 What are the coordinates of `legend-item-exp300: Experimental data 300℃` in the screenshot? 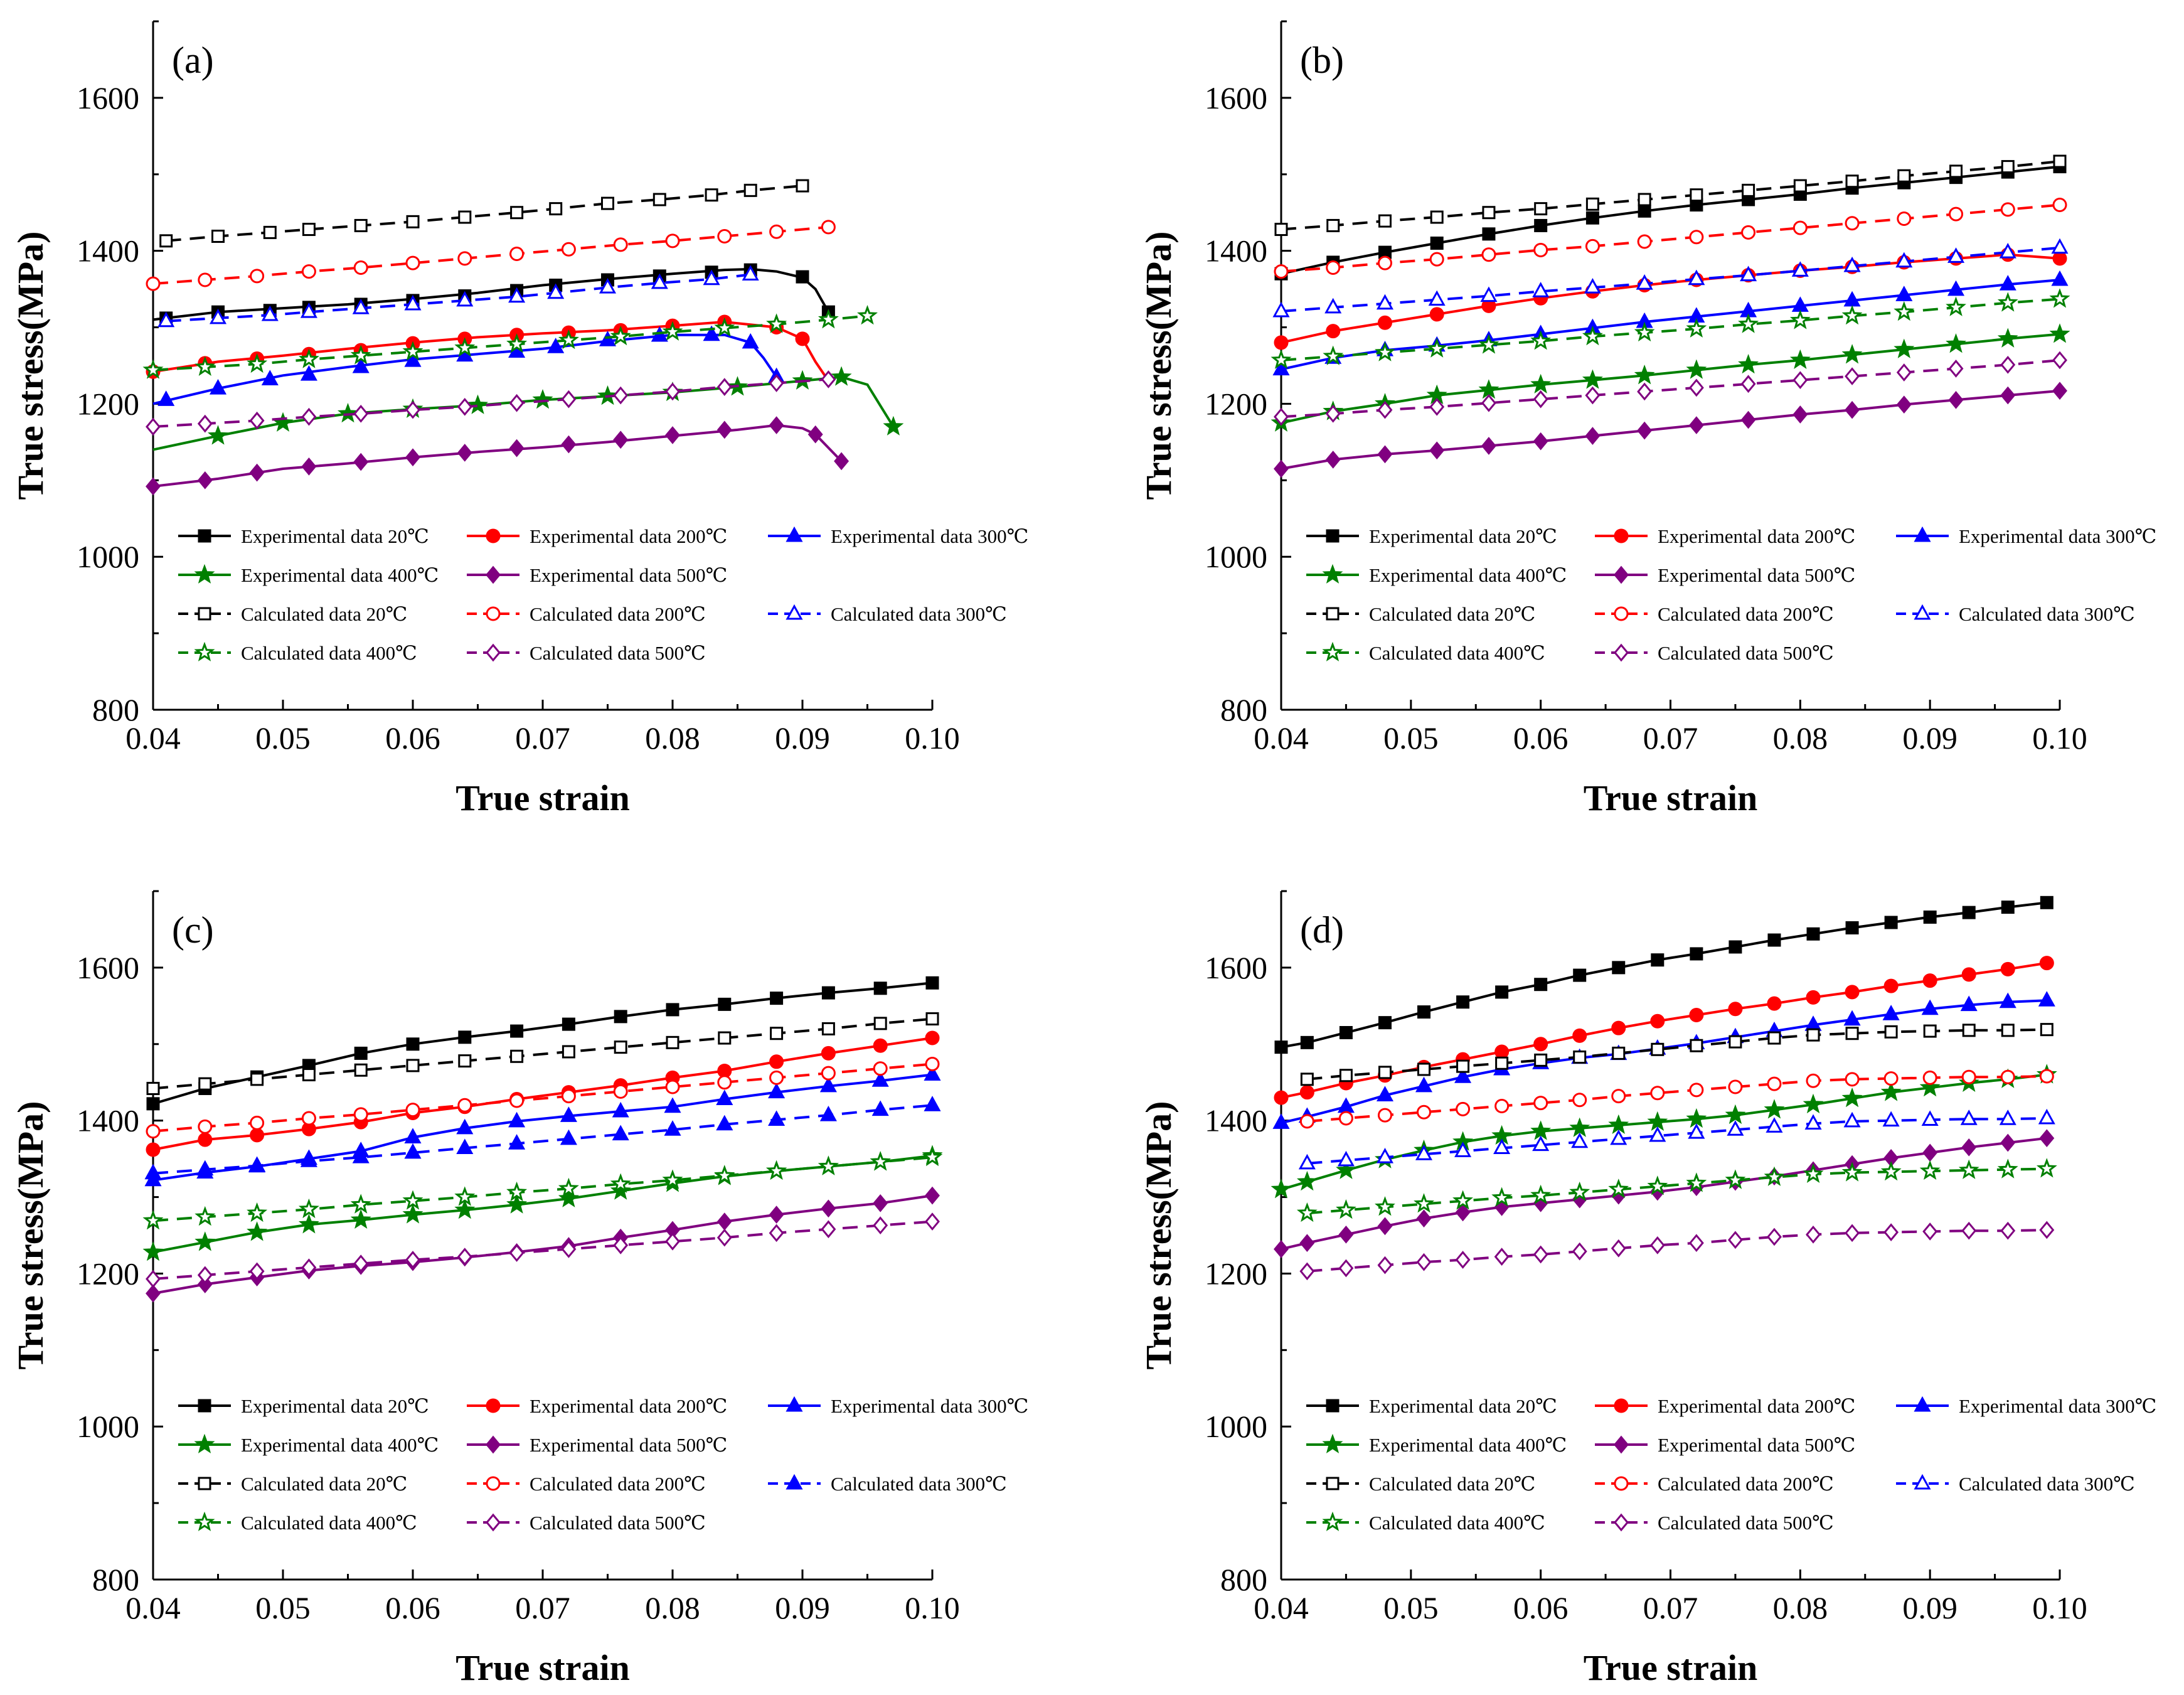 It's located at (2026, 1406).